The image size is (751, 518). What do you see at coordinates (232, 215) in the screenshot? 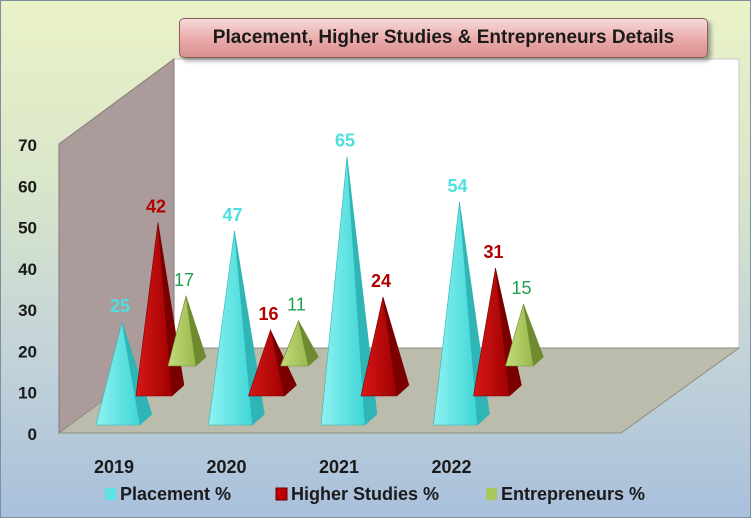
I see `data-label: 47` at bounding box center [232, 215].